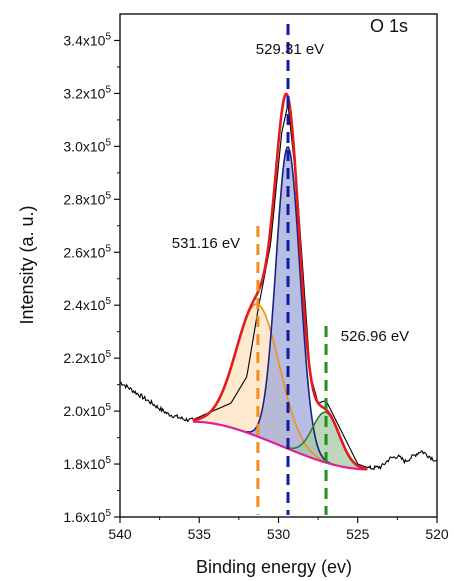 The image size is (454, 581). What do you see at coordinates (375, 336) in the screenshot?
I see `peak-label-527: 526.96 eV` at bounding box center [375, 336].